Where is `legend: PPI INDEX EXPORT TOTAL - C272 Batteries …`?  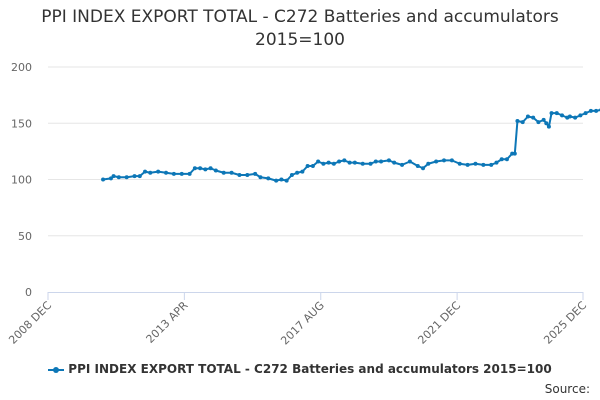
legend: PPI INDEX EXPORT TOTAL - C272 Batteries … is located at coordinates (300, 369).